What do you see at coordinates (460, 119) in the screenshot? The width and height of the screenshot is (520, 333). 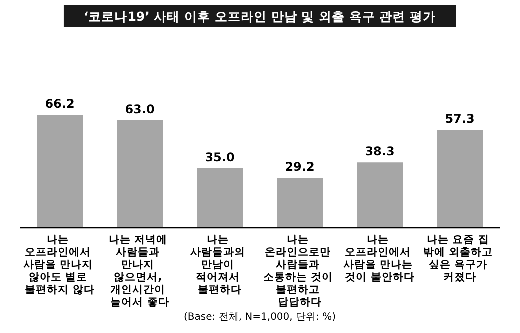 I see `data-label: 57.3` at bounding box center [460, 119].